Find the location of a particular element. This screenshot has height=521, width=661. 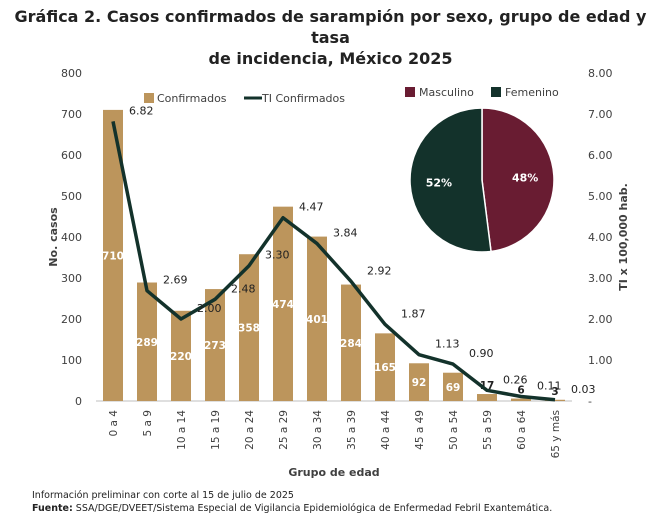

y2-tick-label: - is located at coordinates (590, 401).